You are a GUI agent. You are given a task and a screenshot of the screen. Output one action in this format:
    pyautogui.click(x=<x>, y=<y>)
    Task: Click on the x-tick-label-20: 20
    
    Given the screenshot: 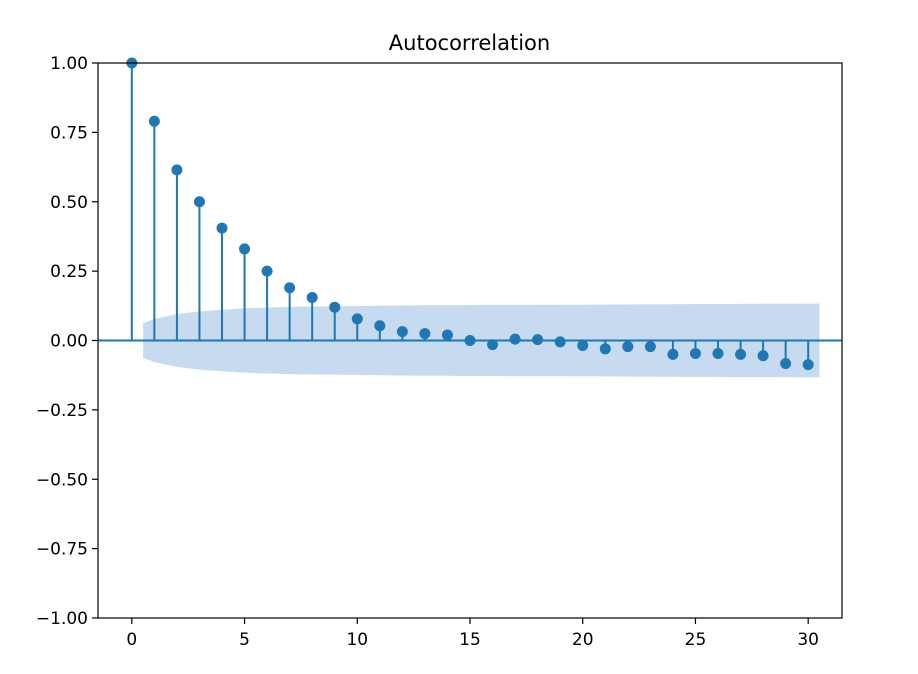 What is the action you would take?
    pyautogui.click(x=583, y=640)
    